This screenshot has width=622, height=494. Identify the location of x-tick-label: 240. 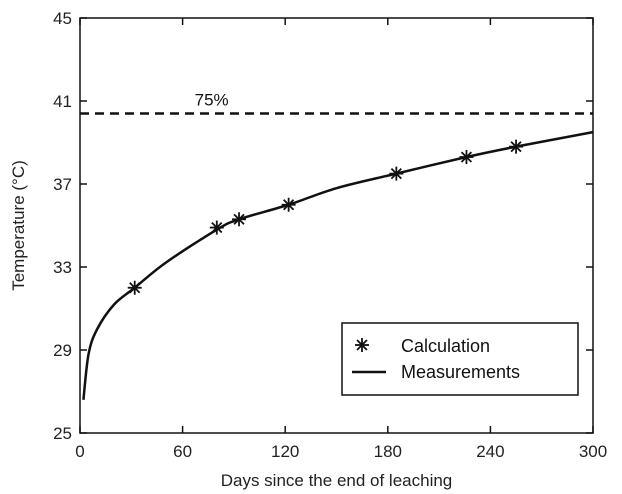
(490, 451).